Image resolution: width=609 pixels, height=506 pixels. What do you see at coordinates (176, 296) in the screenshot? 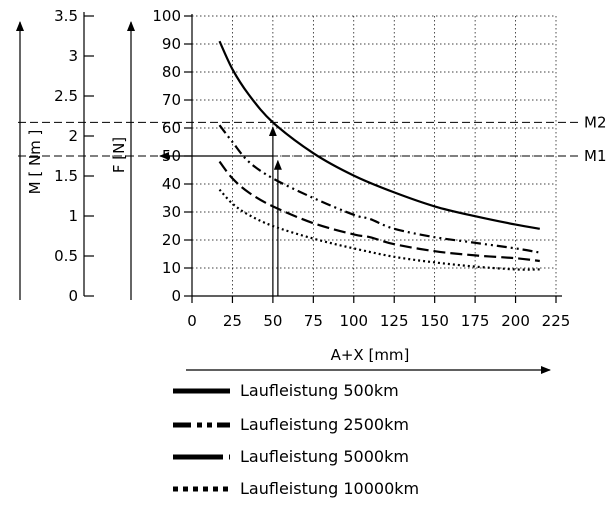
I see `f-axis-tick-label: 0` at bounding box center [176, 296].